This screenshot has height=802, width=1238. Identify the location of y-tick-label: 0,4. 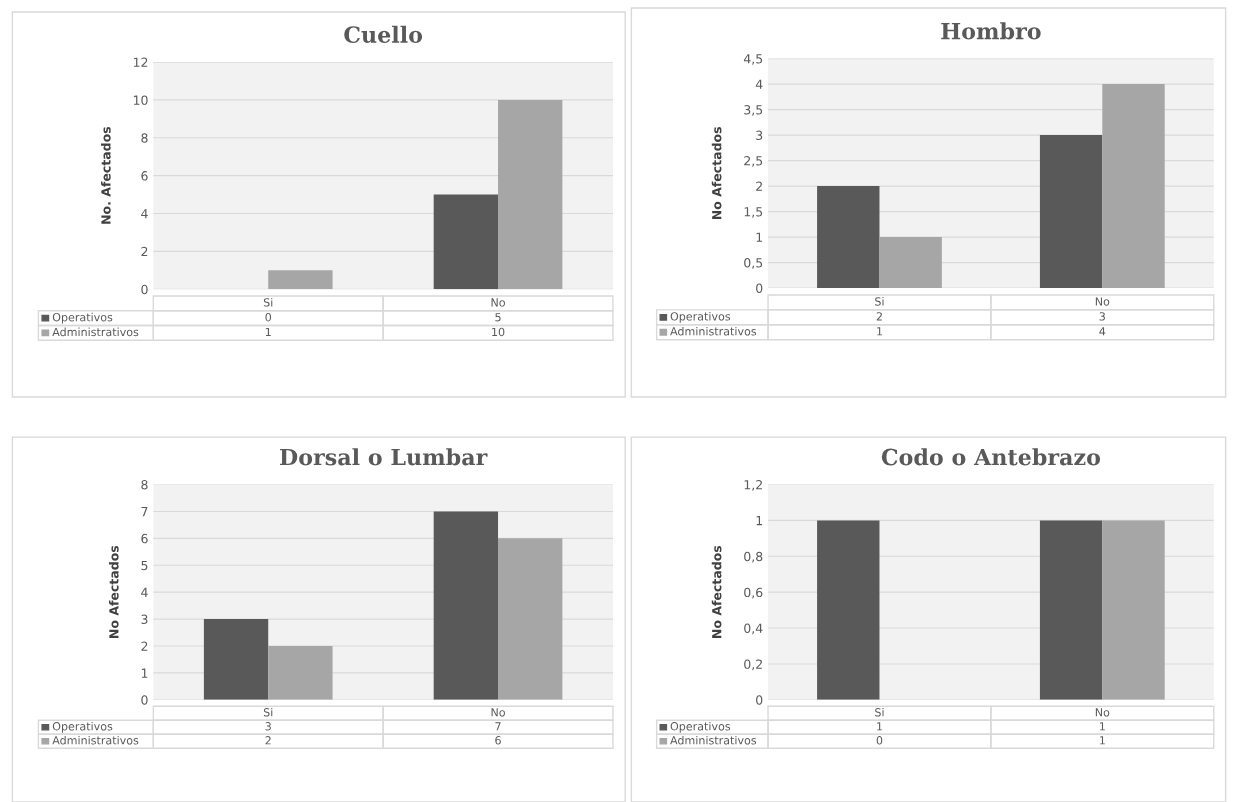
(753, 629).